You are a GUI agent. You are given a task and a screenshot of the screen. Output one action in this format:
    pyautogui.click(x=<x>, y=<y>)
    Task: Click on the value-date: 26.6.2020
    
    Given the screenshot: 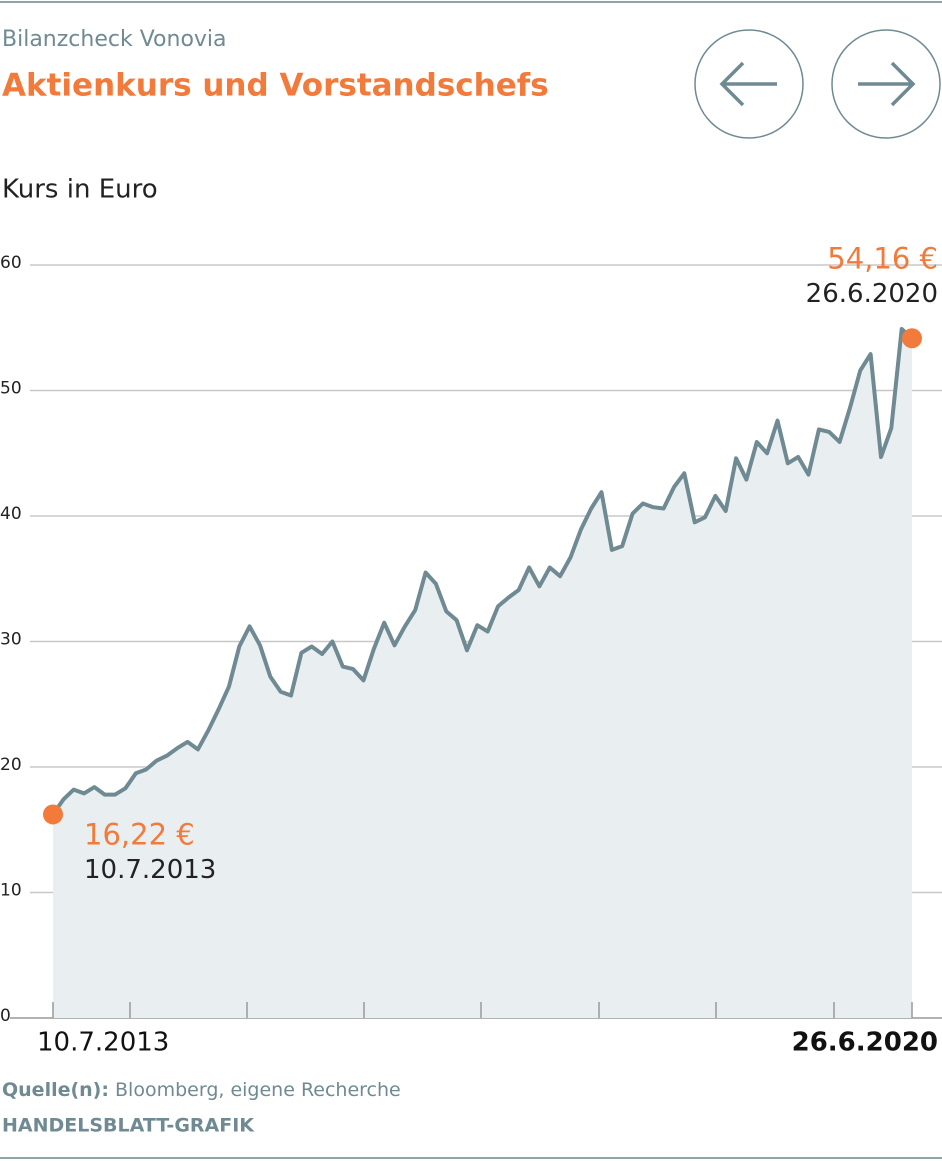 What is the action you would take?
    pyautogui.click(x=872, y=294)
    